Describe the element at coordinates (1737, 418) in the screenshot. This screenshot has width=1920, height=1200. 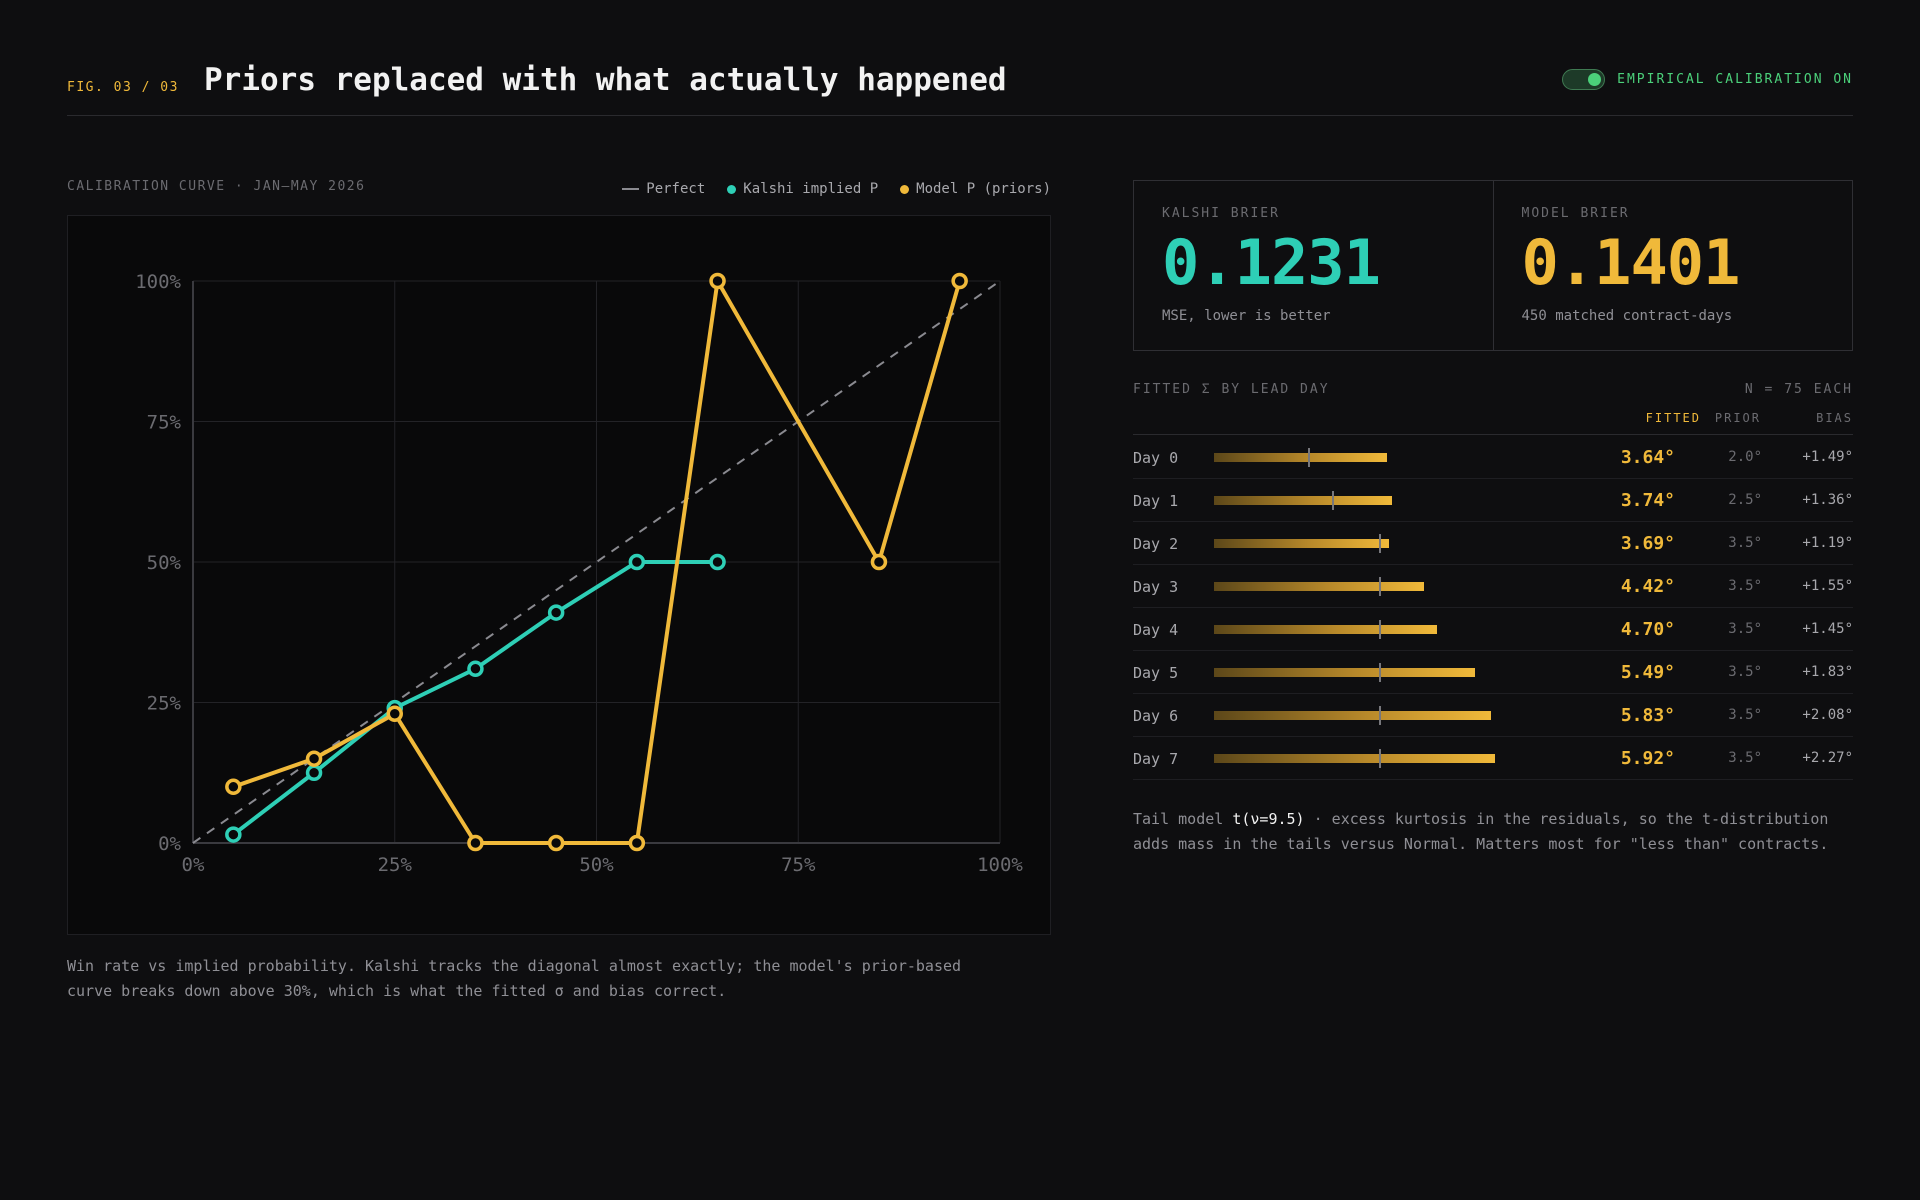
I see `column-header-prior: PRIOR` at that location.